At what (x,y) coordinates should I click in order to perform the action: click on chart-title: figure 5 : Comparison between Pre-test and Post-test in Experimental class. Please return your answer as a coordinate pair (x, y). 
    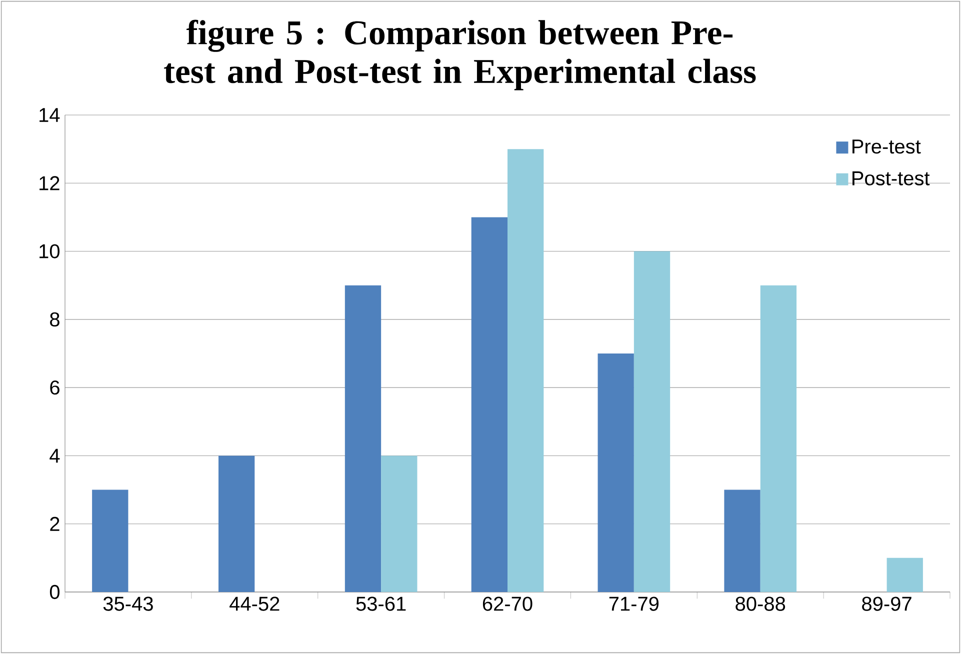
    Looking at the image, I should click on (460, 55).